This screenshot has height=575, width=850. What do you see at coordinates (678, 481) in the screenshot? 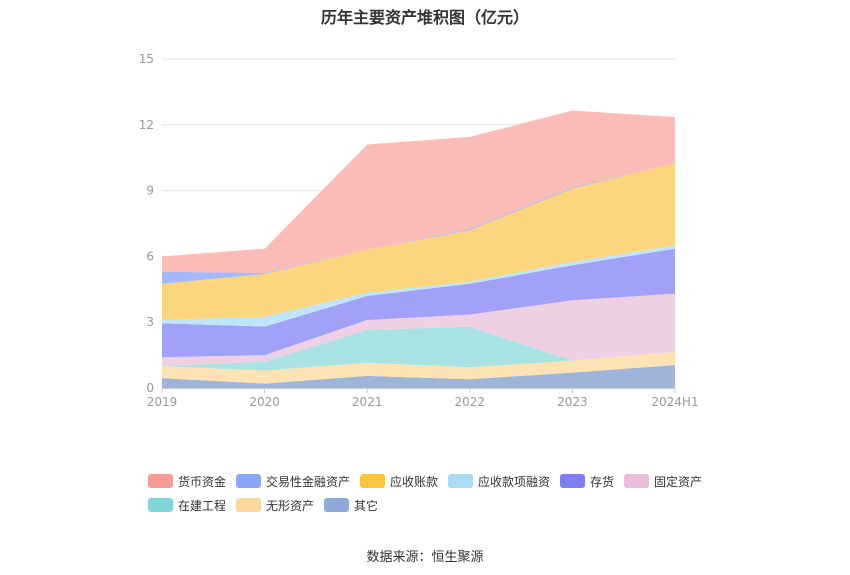
I see `legend-label: 固定资产` at bounding box center [678, 481].